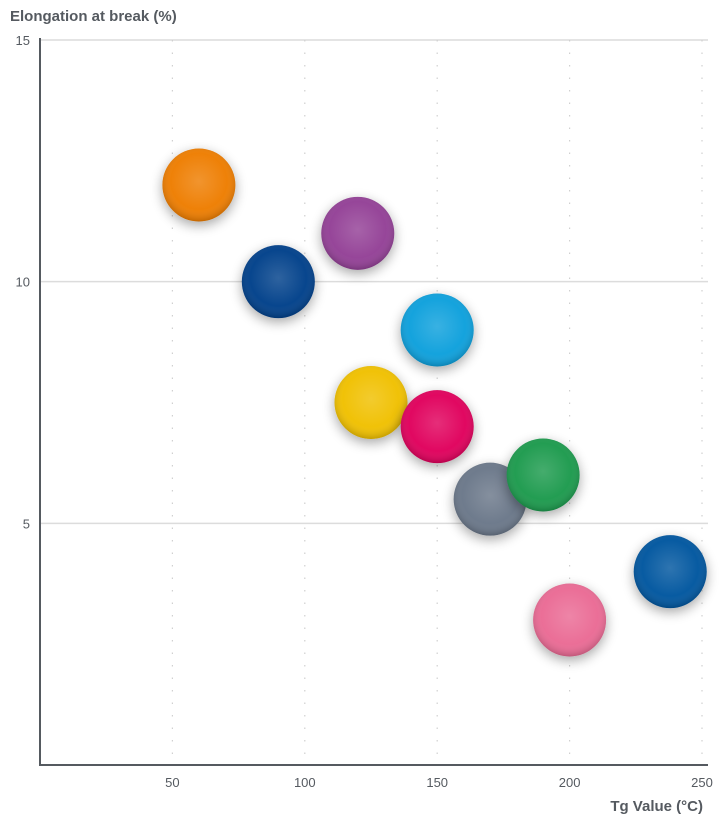 The height and width of the screenshot is (822, 719). I want to click on x-tick-label: 100, so click(305, 782).